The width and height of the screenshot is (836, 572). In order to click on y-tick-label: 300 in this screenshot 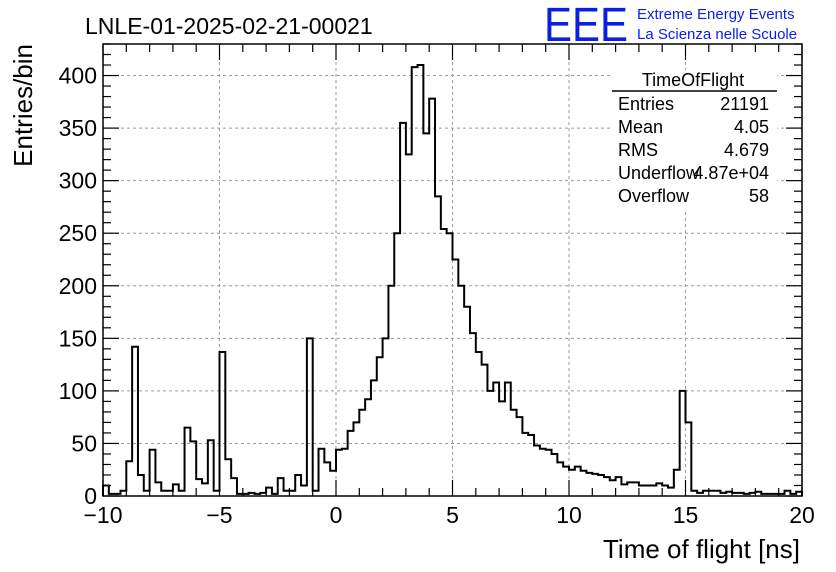, I will do `click(78, 181)`.